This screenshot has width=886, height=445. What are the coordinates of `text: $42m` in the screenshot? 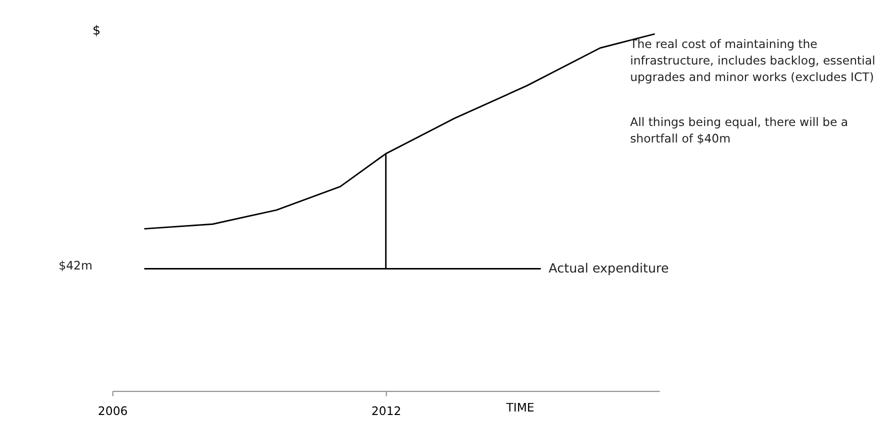 It's located at (75, 265).